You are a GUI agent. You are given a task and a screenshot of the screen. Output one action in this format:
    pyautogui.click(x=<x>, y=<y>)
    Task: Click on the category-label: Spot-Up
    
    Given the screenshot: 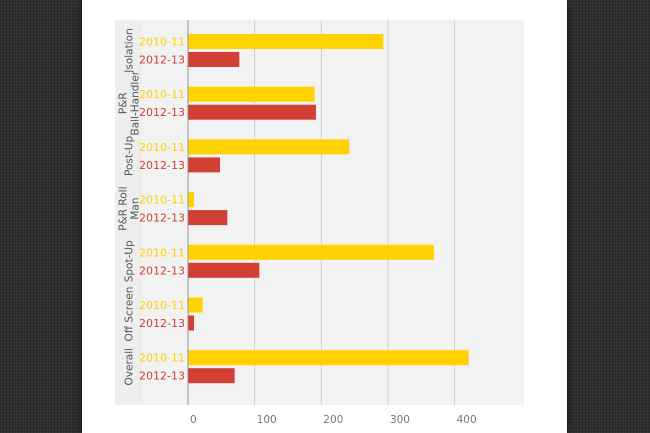 What is the action you would take?
    pyautogui.click(x=130, y=261)
    